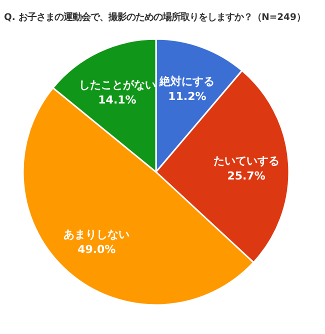  What do you see at coordinates (117, 99) in the screenshot?
I see `data-label: 14.1%` at bounding box center [117, 99].